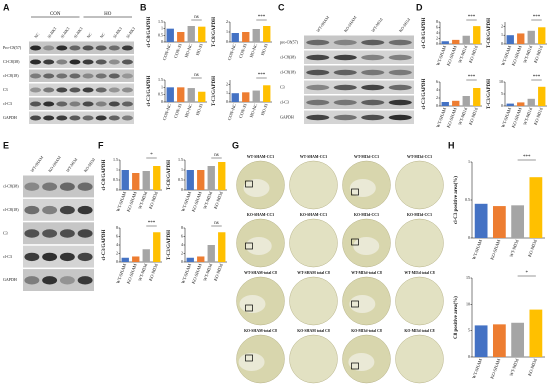 The width and height of the screenshot is (550, 387). I want to click on row-label: cl-C8(18), so click(288, 71).